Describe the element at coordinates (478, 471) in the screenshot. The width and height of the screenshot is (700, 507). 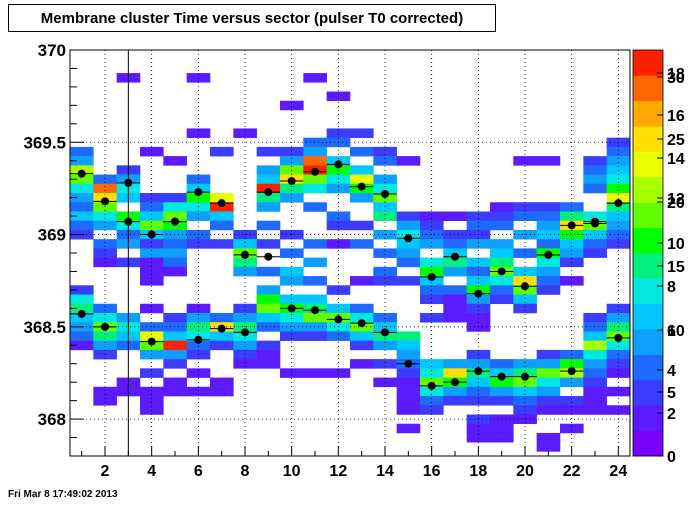
I see `x-tick-label: 18` at that location.